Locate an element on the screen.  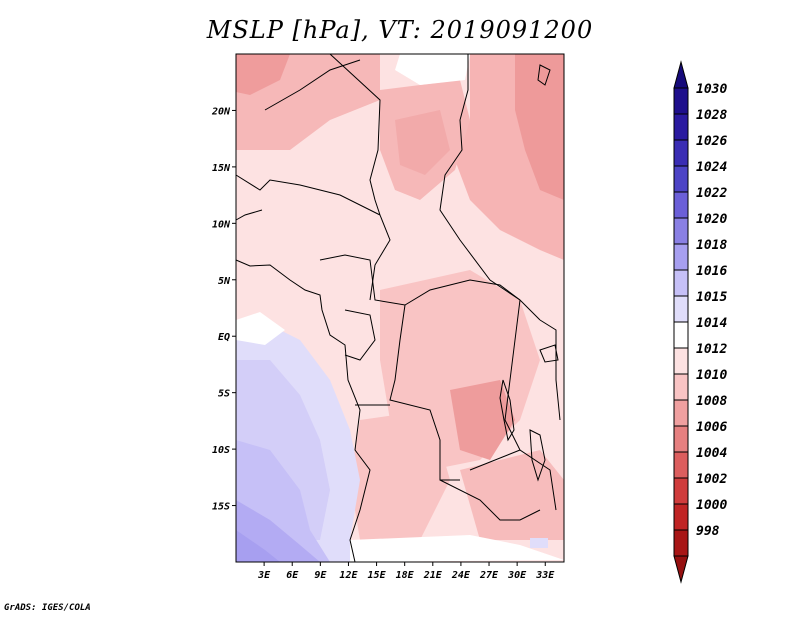
lat-tick-label: 10S is located at coordinates (221, 450).